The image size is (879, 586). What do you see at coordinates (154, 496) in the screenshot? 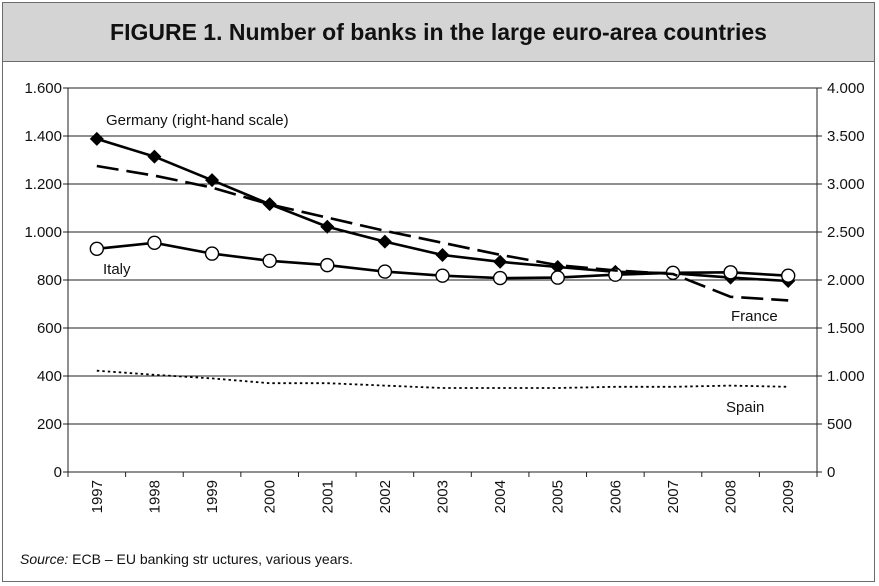
I see `x-tick-label: 1998` at bounding box center [154, 496].